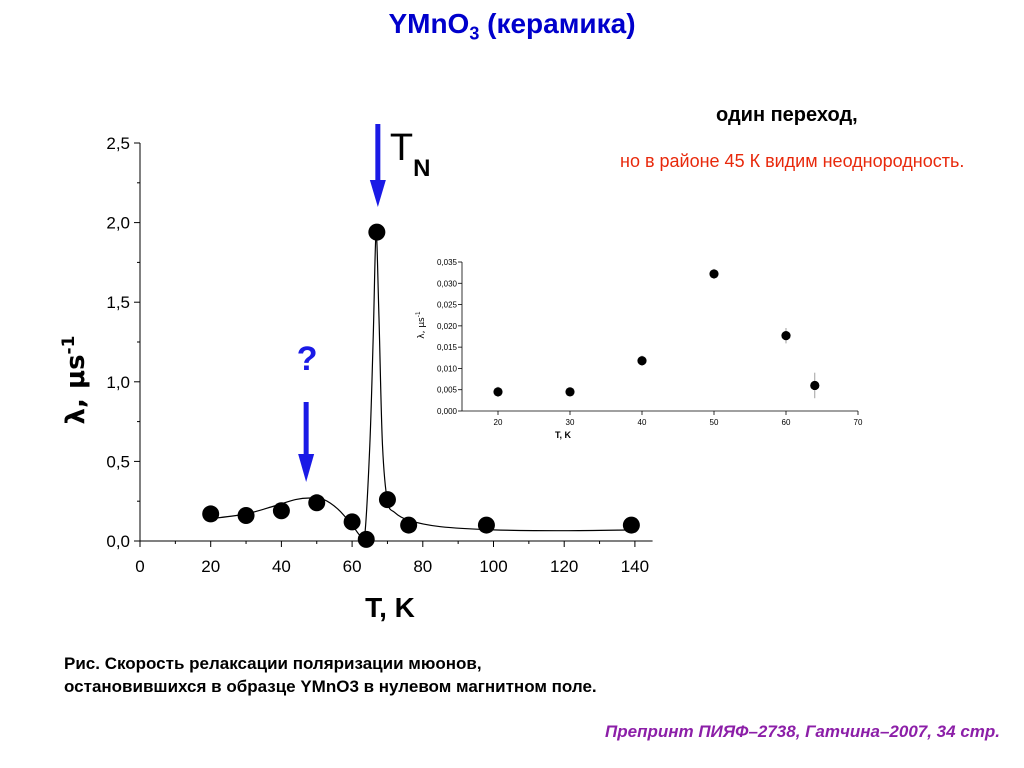 Image resolution: width=1024 pixels, height=768 pixels. I want to click on y-tick-label: 0,5, so click(118, 461).